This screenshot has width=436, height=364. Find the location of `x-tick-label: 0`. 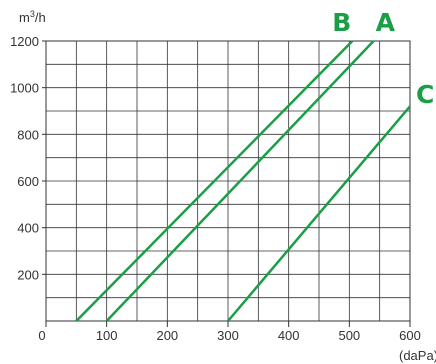

x-tick-label: 0 is located at coordinates (41, 335).